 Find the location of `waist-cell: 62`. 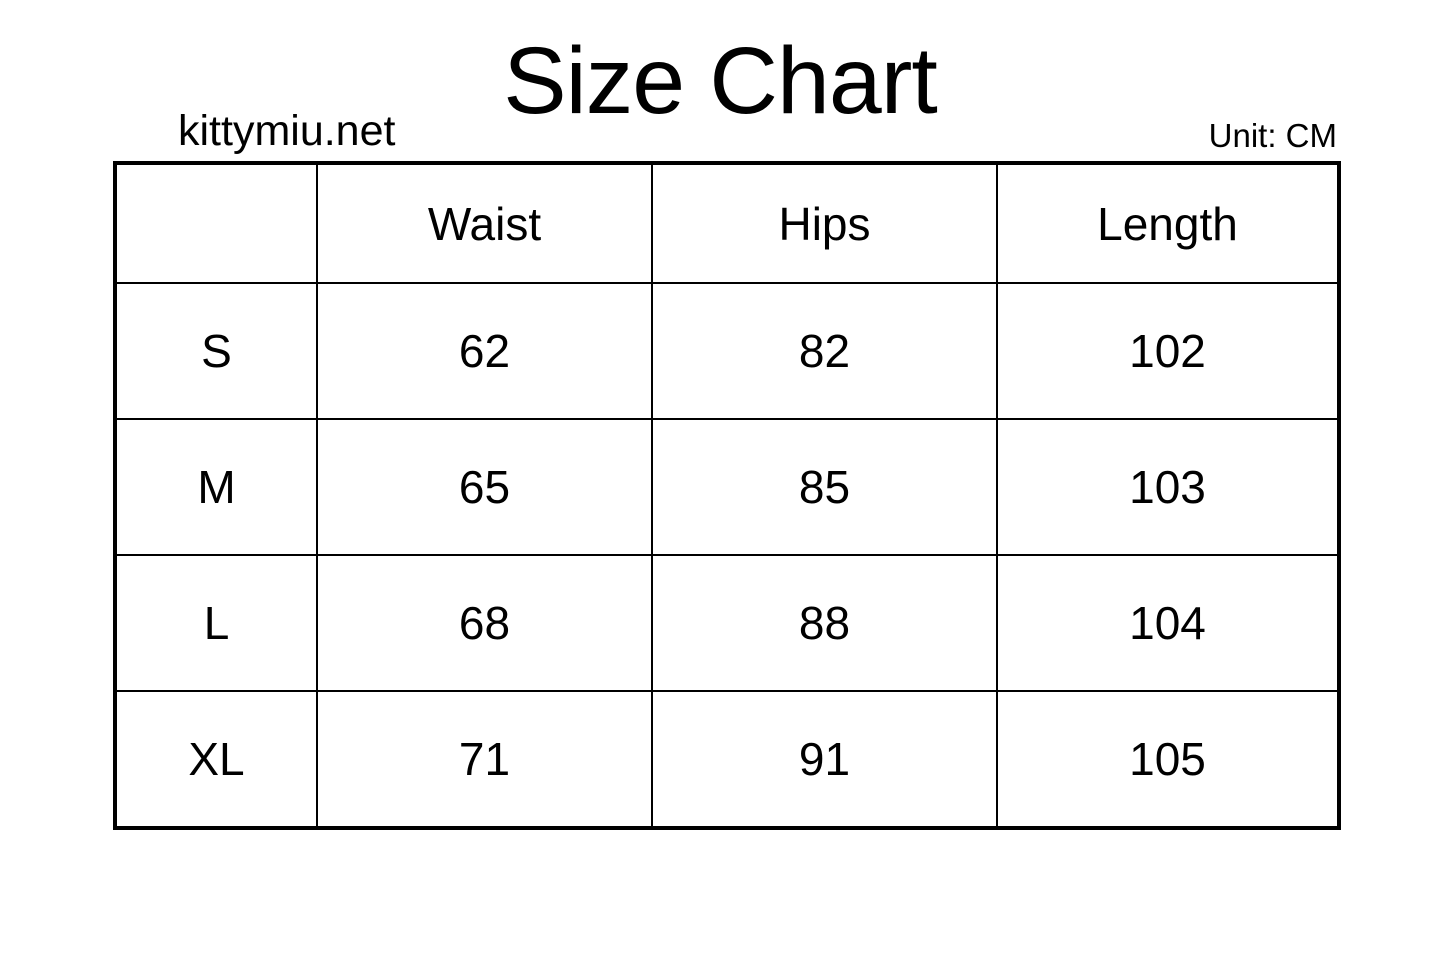

waist-cell: 62 is located at coordinates (484, 351).